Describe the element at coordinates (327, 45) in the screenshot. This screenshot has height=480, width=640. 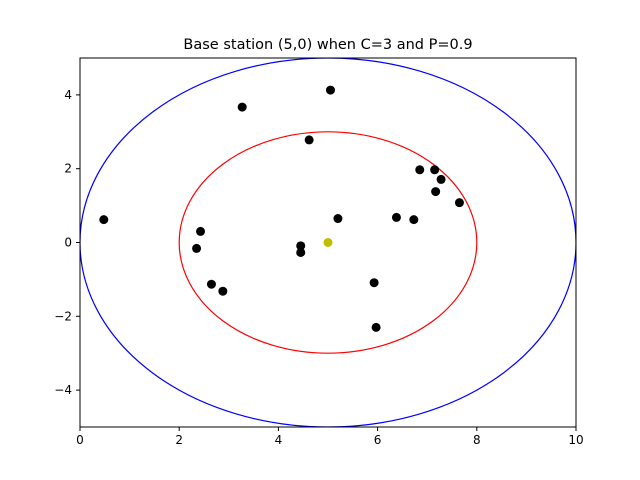
I see `chart-title: Base station (5,0) when C=3 and P=0.9` at that location.